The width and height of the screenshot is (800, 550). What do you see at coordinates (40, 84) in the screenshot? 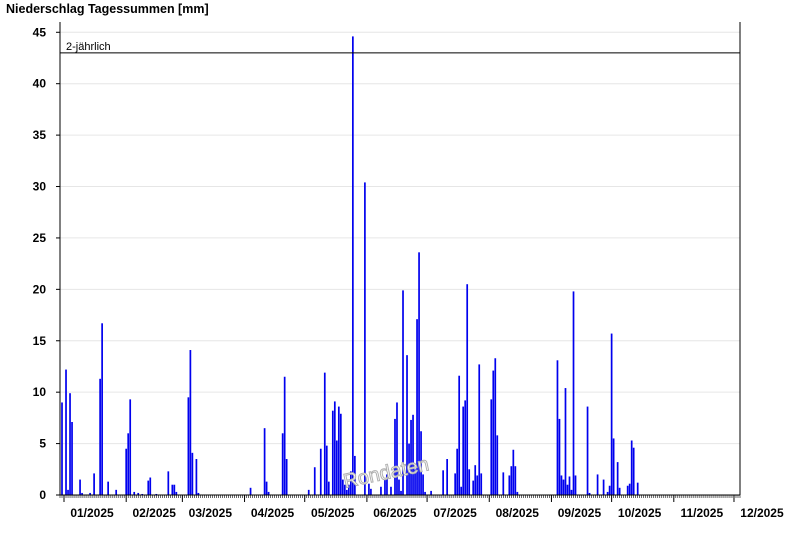
I see `y-tick-label: 40` at bounding box center [40, 84].